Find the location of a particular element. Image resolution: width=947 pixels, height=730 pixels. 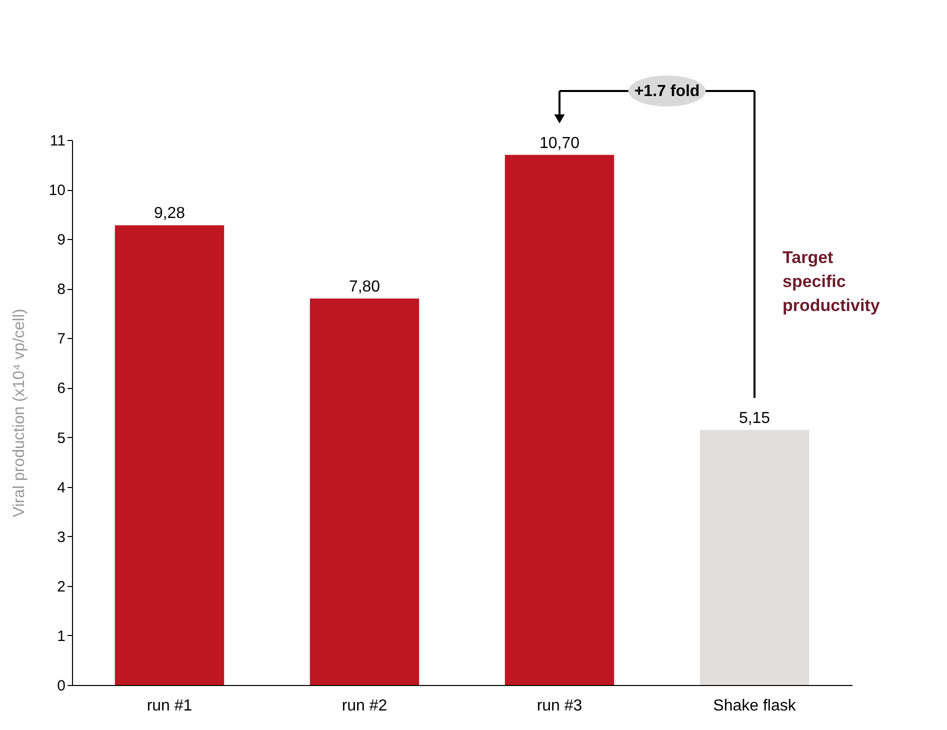

y-tick-label: 7 is located at coordinates (61, 339).